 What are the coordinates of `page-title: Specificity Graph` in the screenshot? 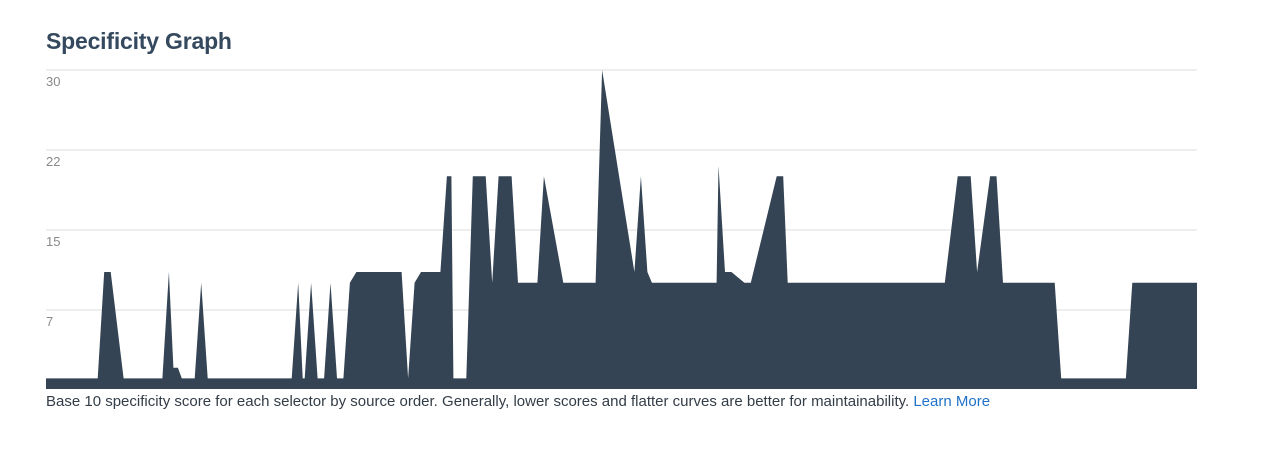 It's located at (139, 41).